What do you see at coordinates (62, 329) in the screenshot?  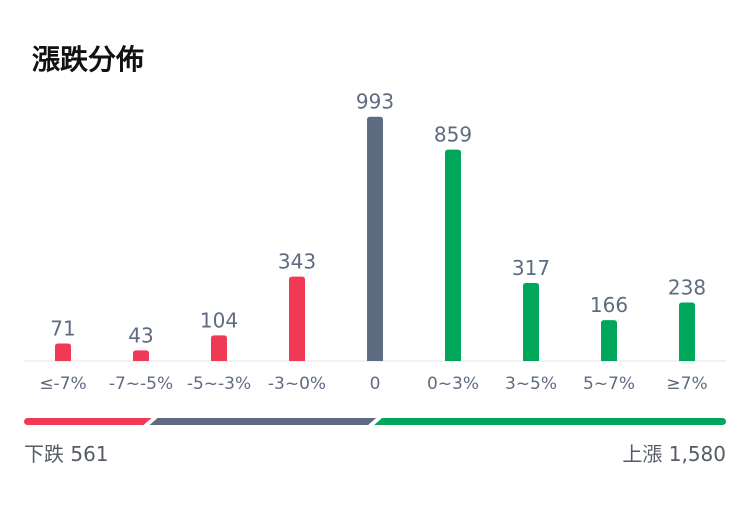 I see `bar-value-label: 71` at bounding box center [62, 329].